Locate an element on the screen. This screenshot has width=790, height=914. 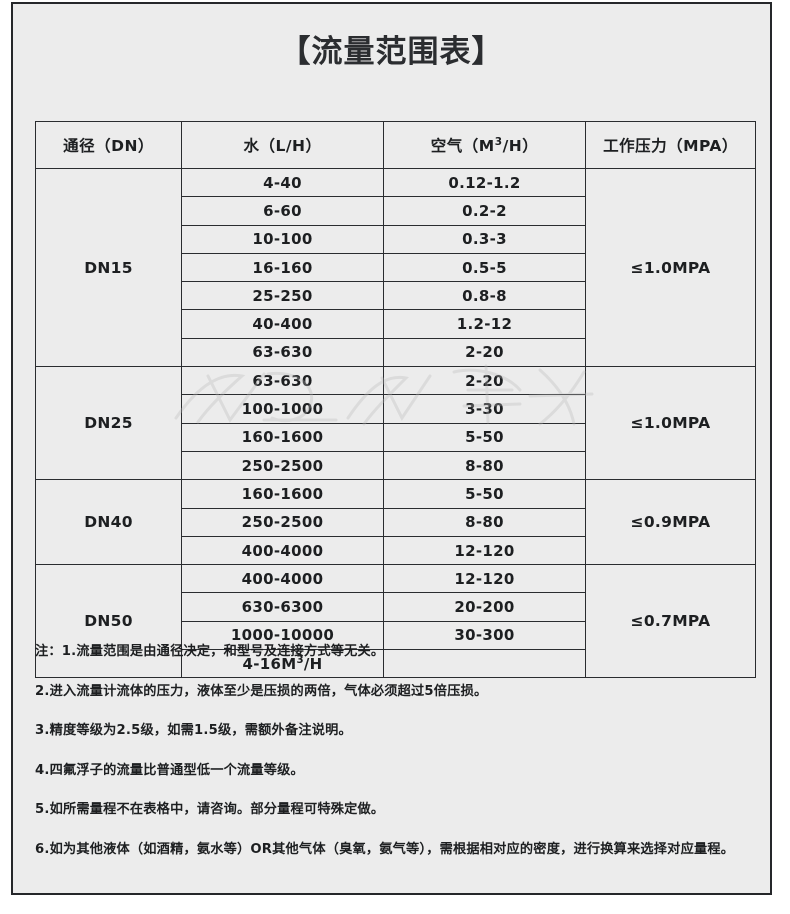
cell-air-range: 0.3-3 is located at coordinates (484, 239).